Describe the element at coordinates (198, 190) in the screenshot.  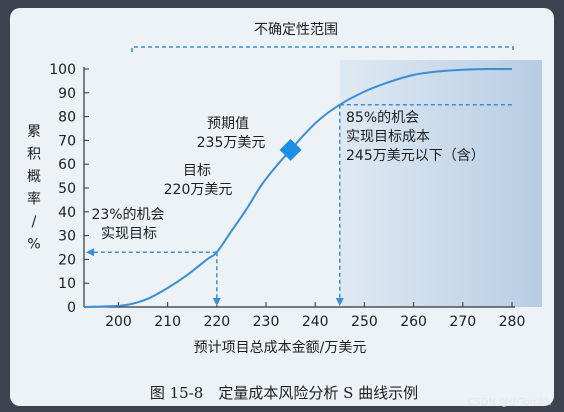
I see `annotation-target-line2: 220万美元` at that location.